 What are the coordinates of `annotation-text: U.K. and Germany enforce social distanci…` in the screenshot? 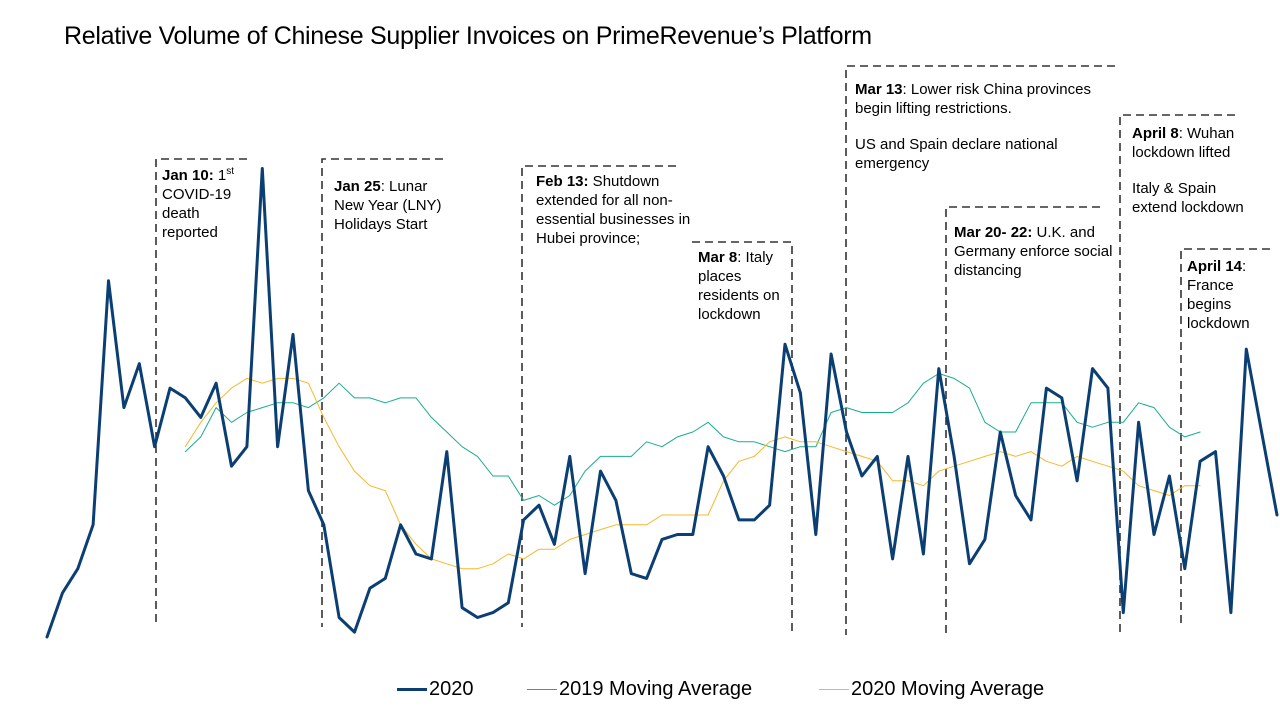 It's located at (1033, 251).